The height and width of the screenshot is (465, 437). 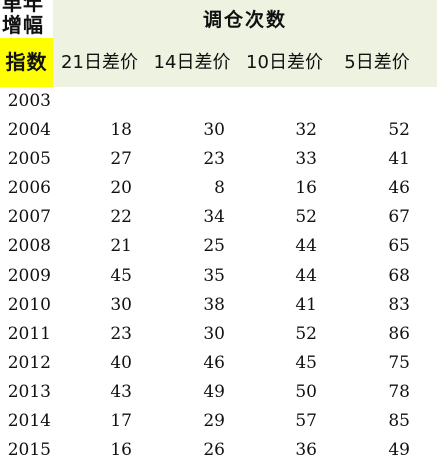 What do you see at coordinates (399, 333) in the screenshot?
I see `value-cell-d5: 86` at bounding box center [399, 333].